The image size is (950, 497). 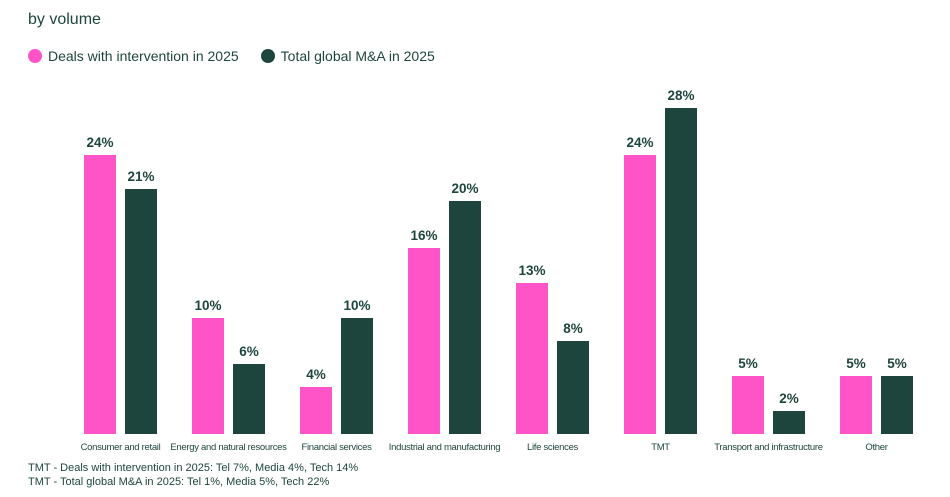 I want to click on bar-group-life-sciences: 13% 8% Life sciences, so click(x=552, y=280).